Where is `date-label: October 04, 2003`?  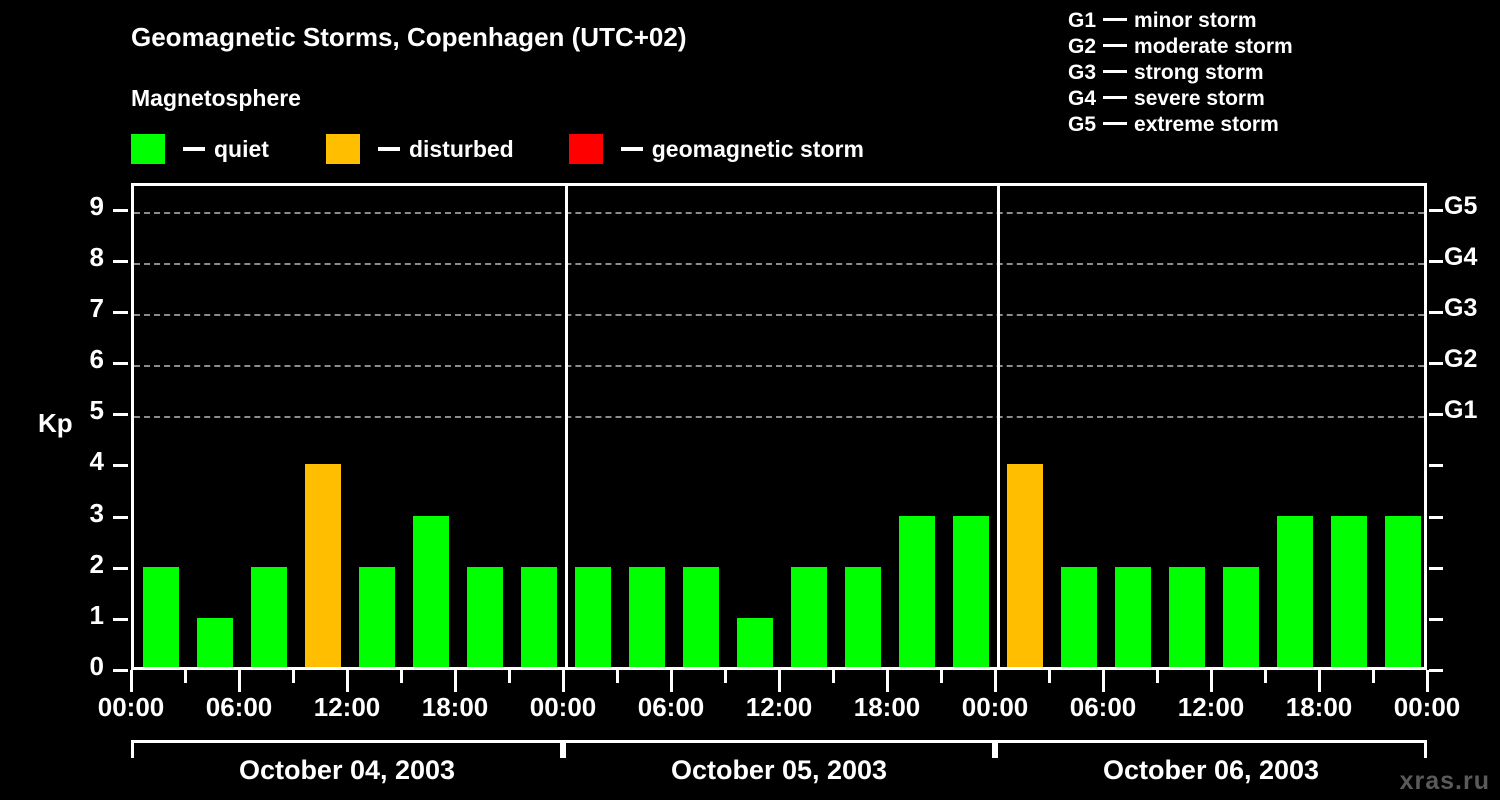 date-label: October 04, 2003 is located at coordinates (347, 770).